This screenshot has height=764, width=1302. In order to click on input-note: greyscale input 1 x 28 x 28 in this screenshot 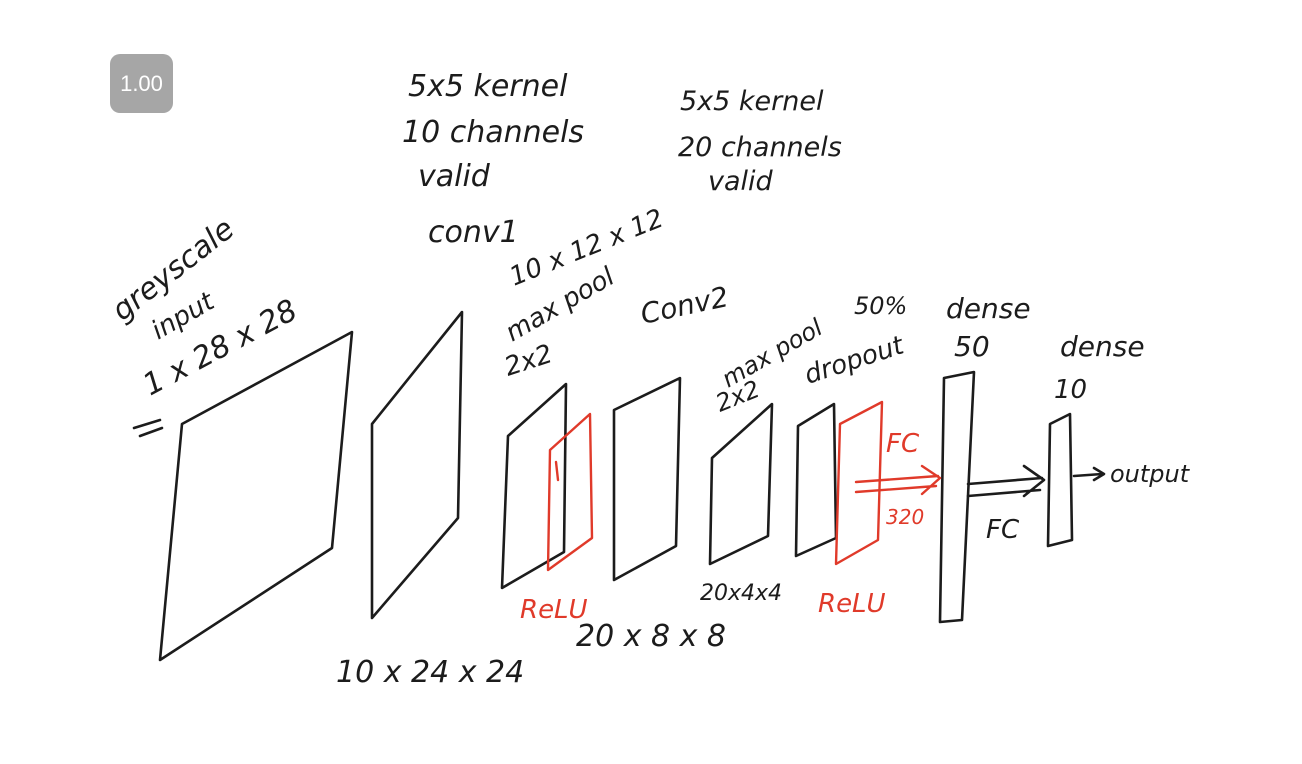, I will do `click(204, 325)`.